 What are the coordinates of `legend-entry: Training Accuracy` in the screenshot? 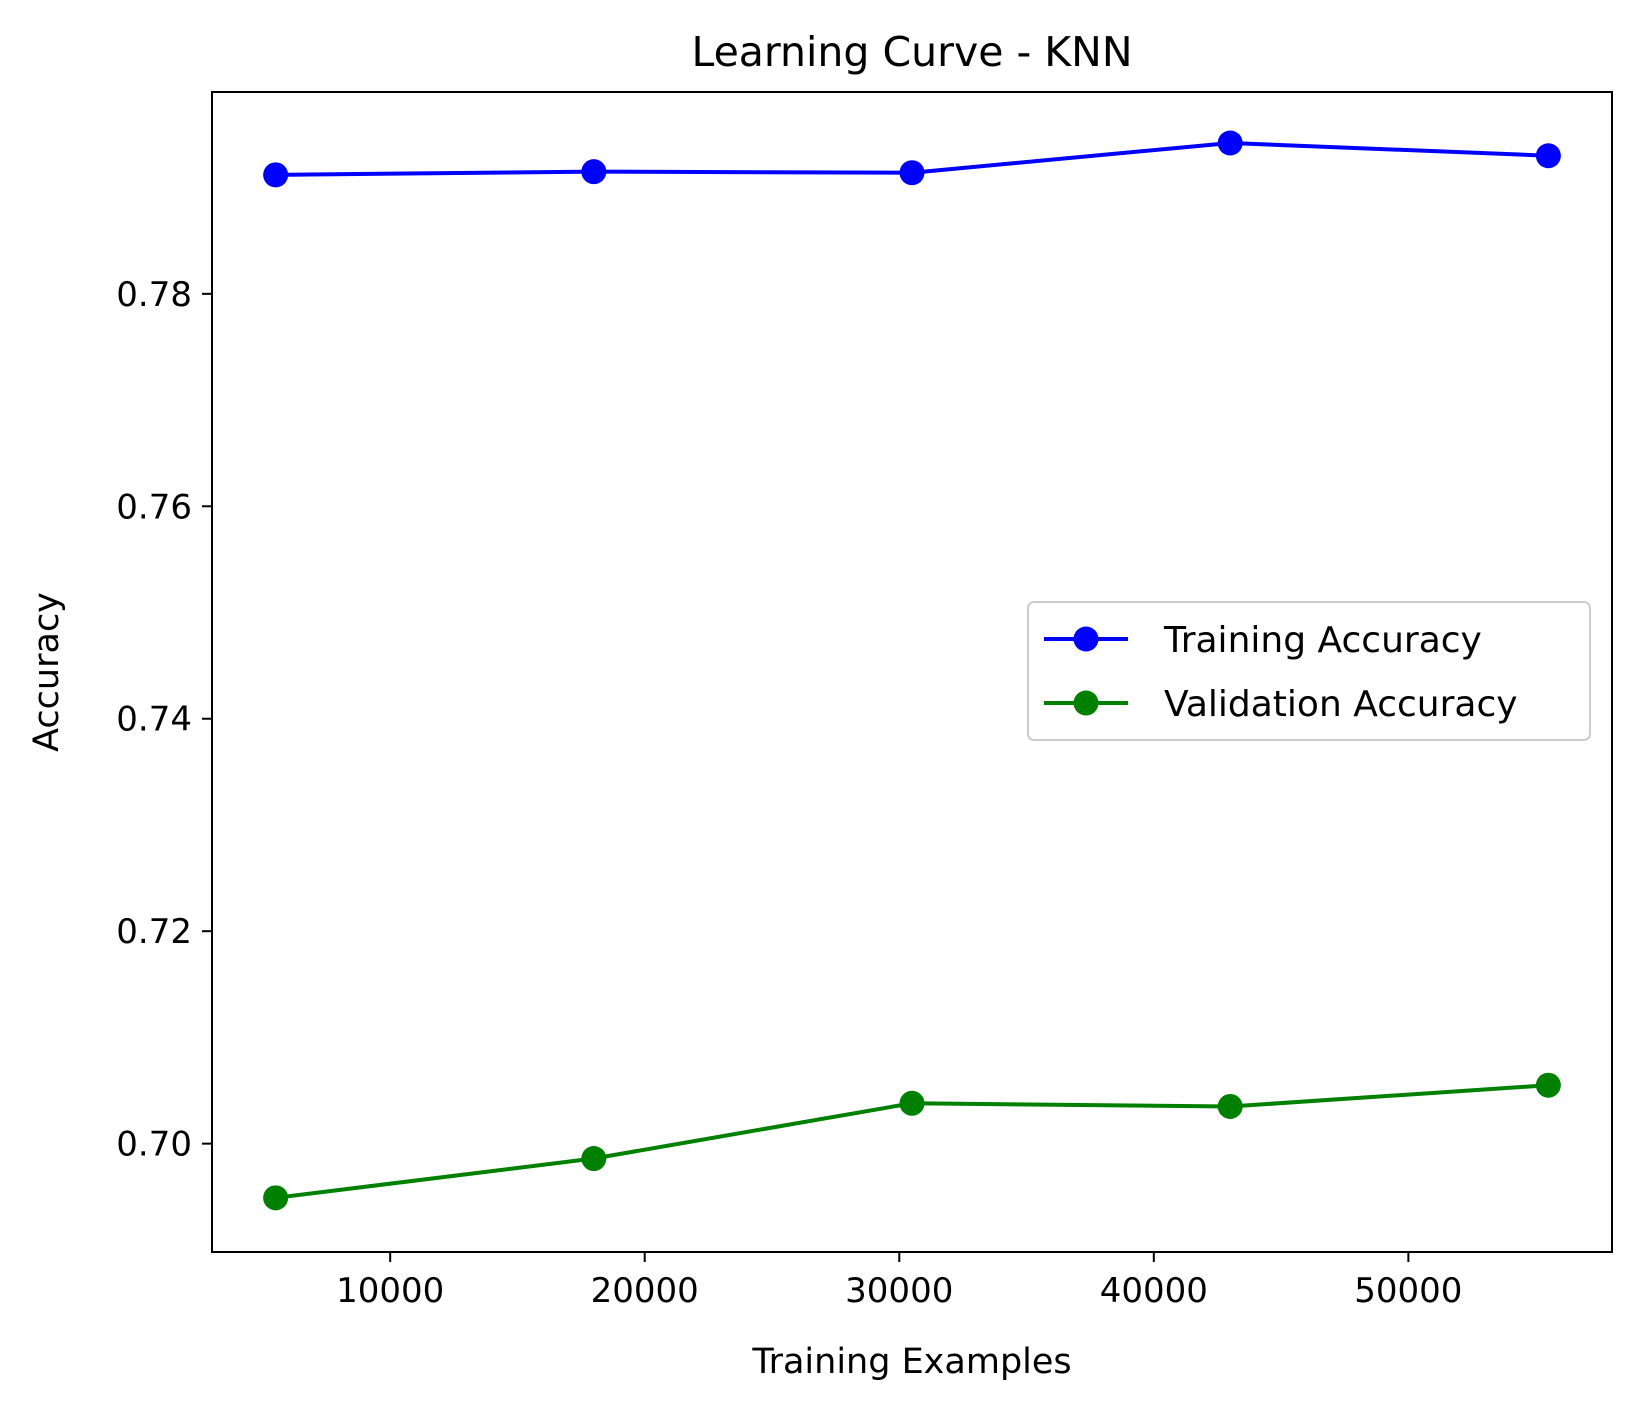 It's located at (1263, 640).